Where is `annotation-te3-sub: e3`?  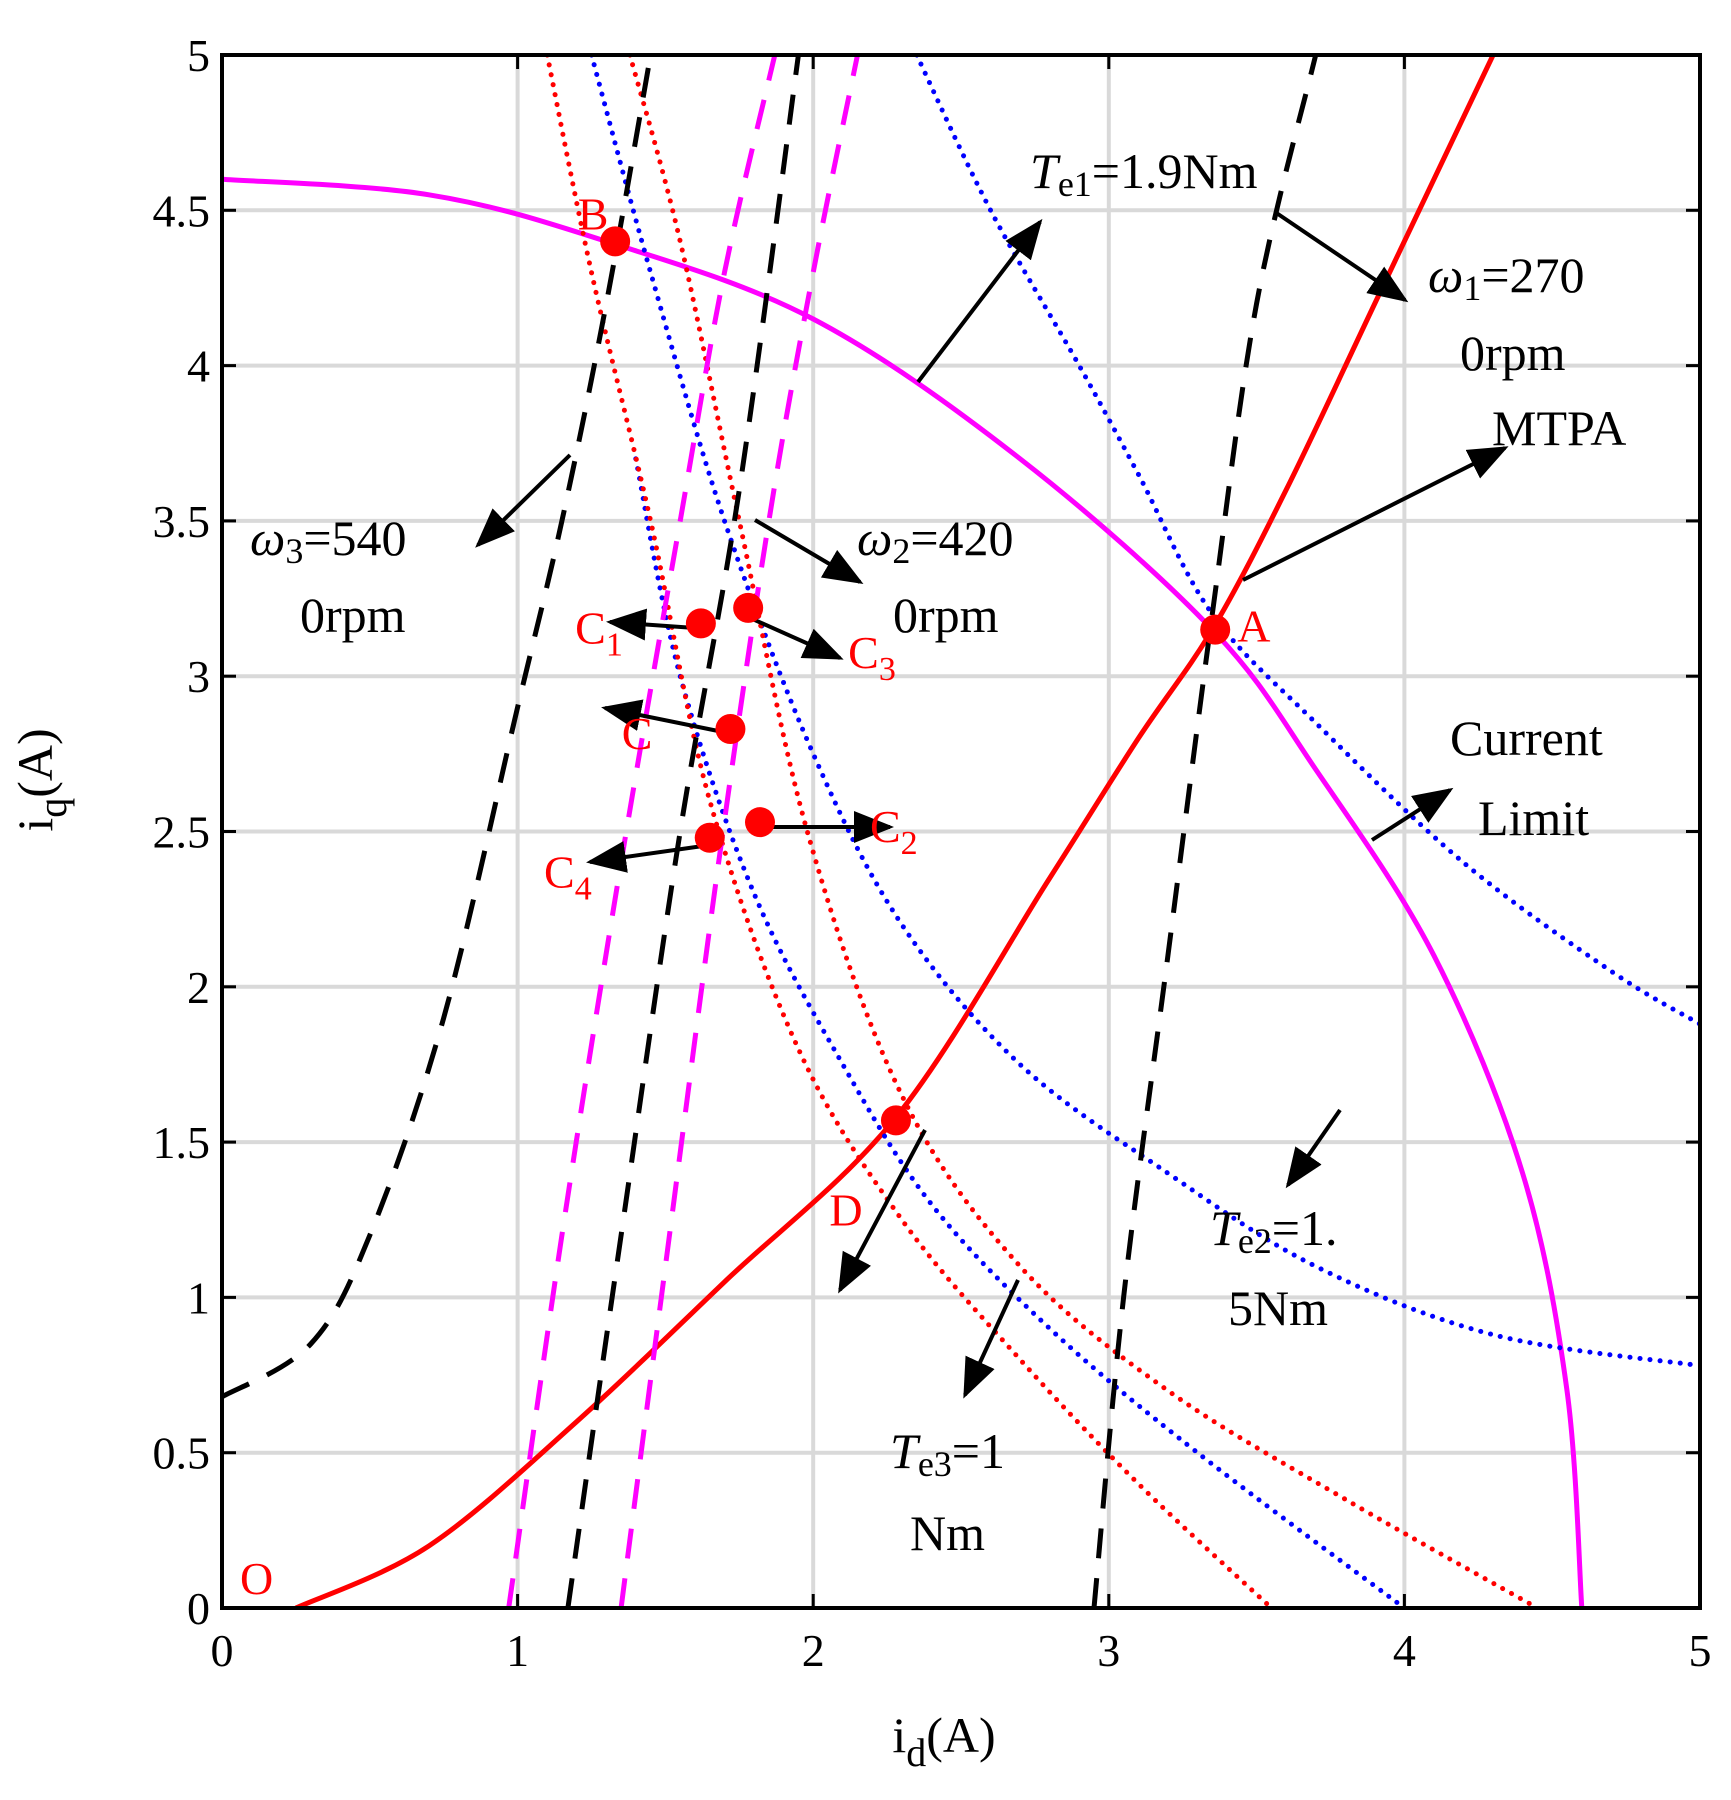 annotation-te3-sub: e3 is located at coordinates (935, 1464).